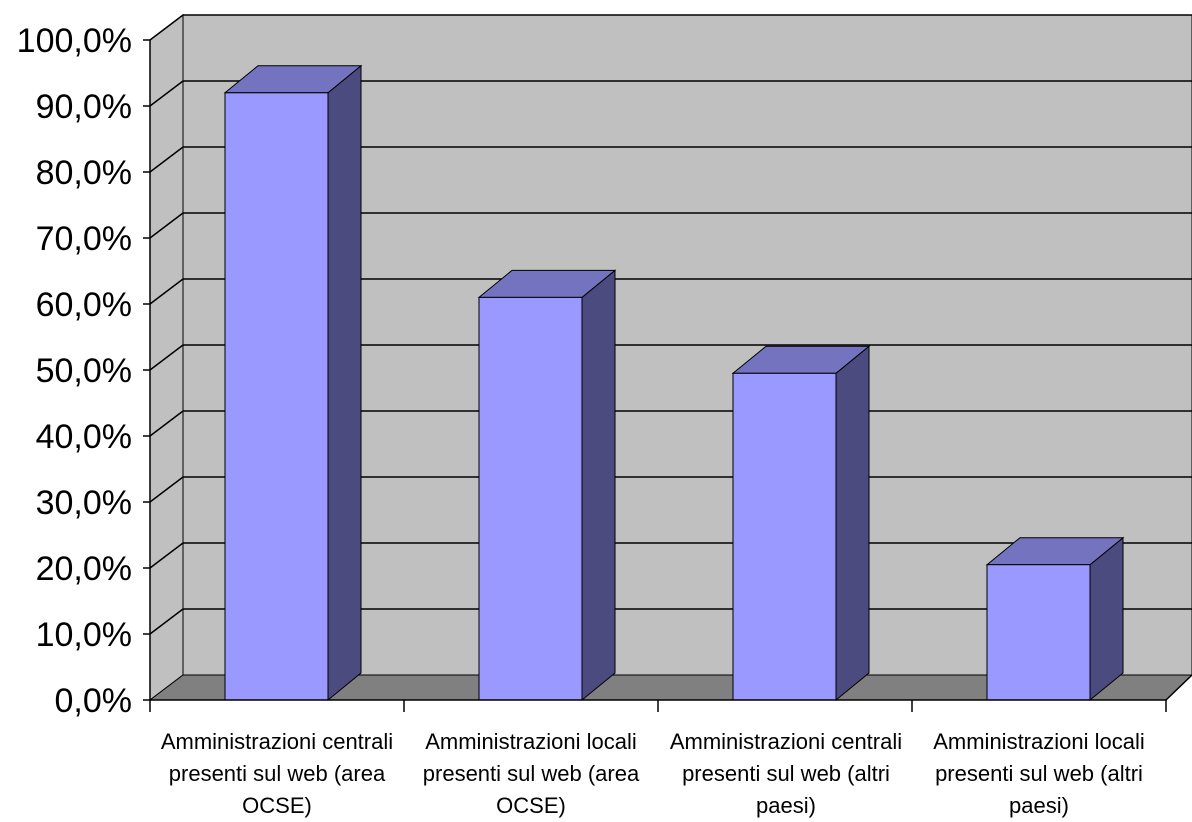 The image size is (1192, 822). I want to click on y-tick-label: 90,0%, so click(84, 107).